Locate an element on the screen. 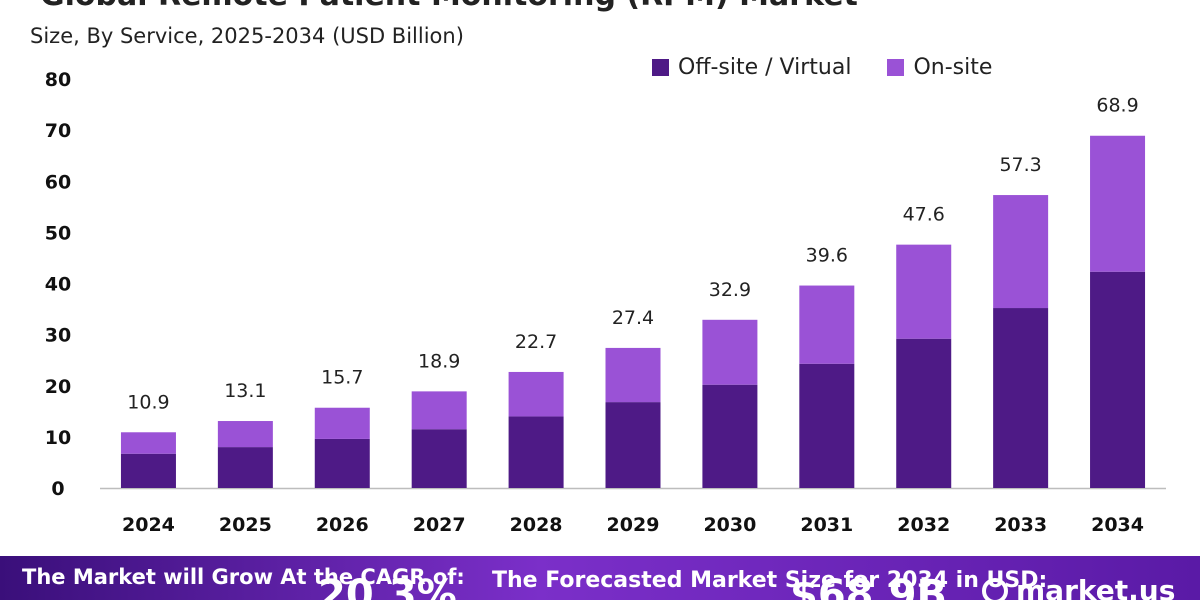 The height and width of the screenshot is (600, 1200). footer-cagr-value: 20.3% is located at coordinates (387, 586).